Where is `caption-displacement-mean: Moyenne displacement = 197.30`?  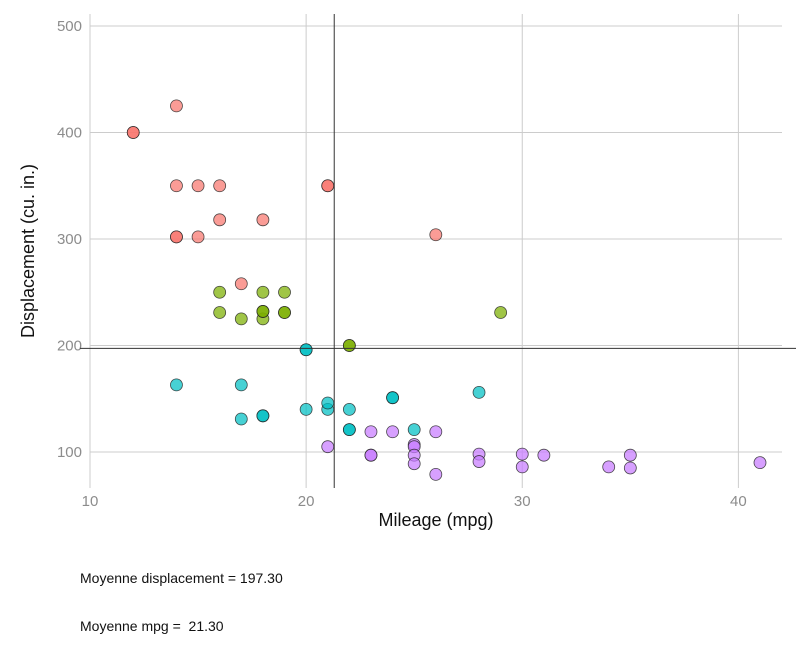
caption-displacement-mean: Moyenne displacement = 197.30 is located at coordinates (181, 578).